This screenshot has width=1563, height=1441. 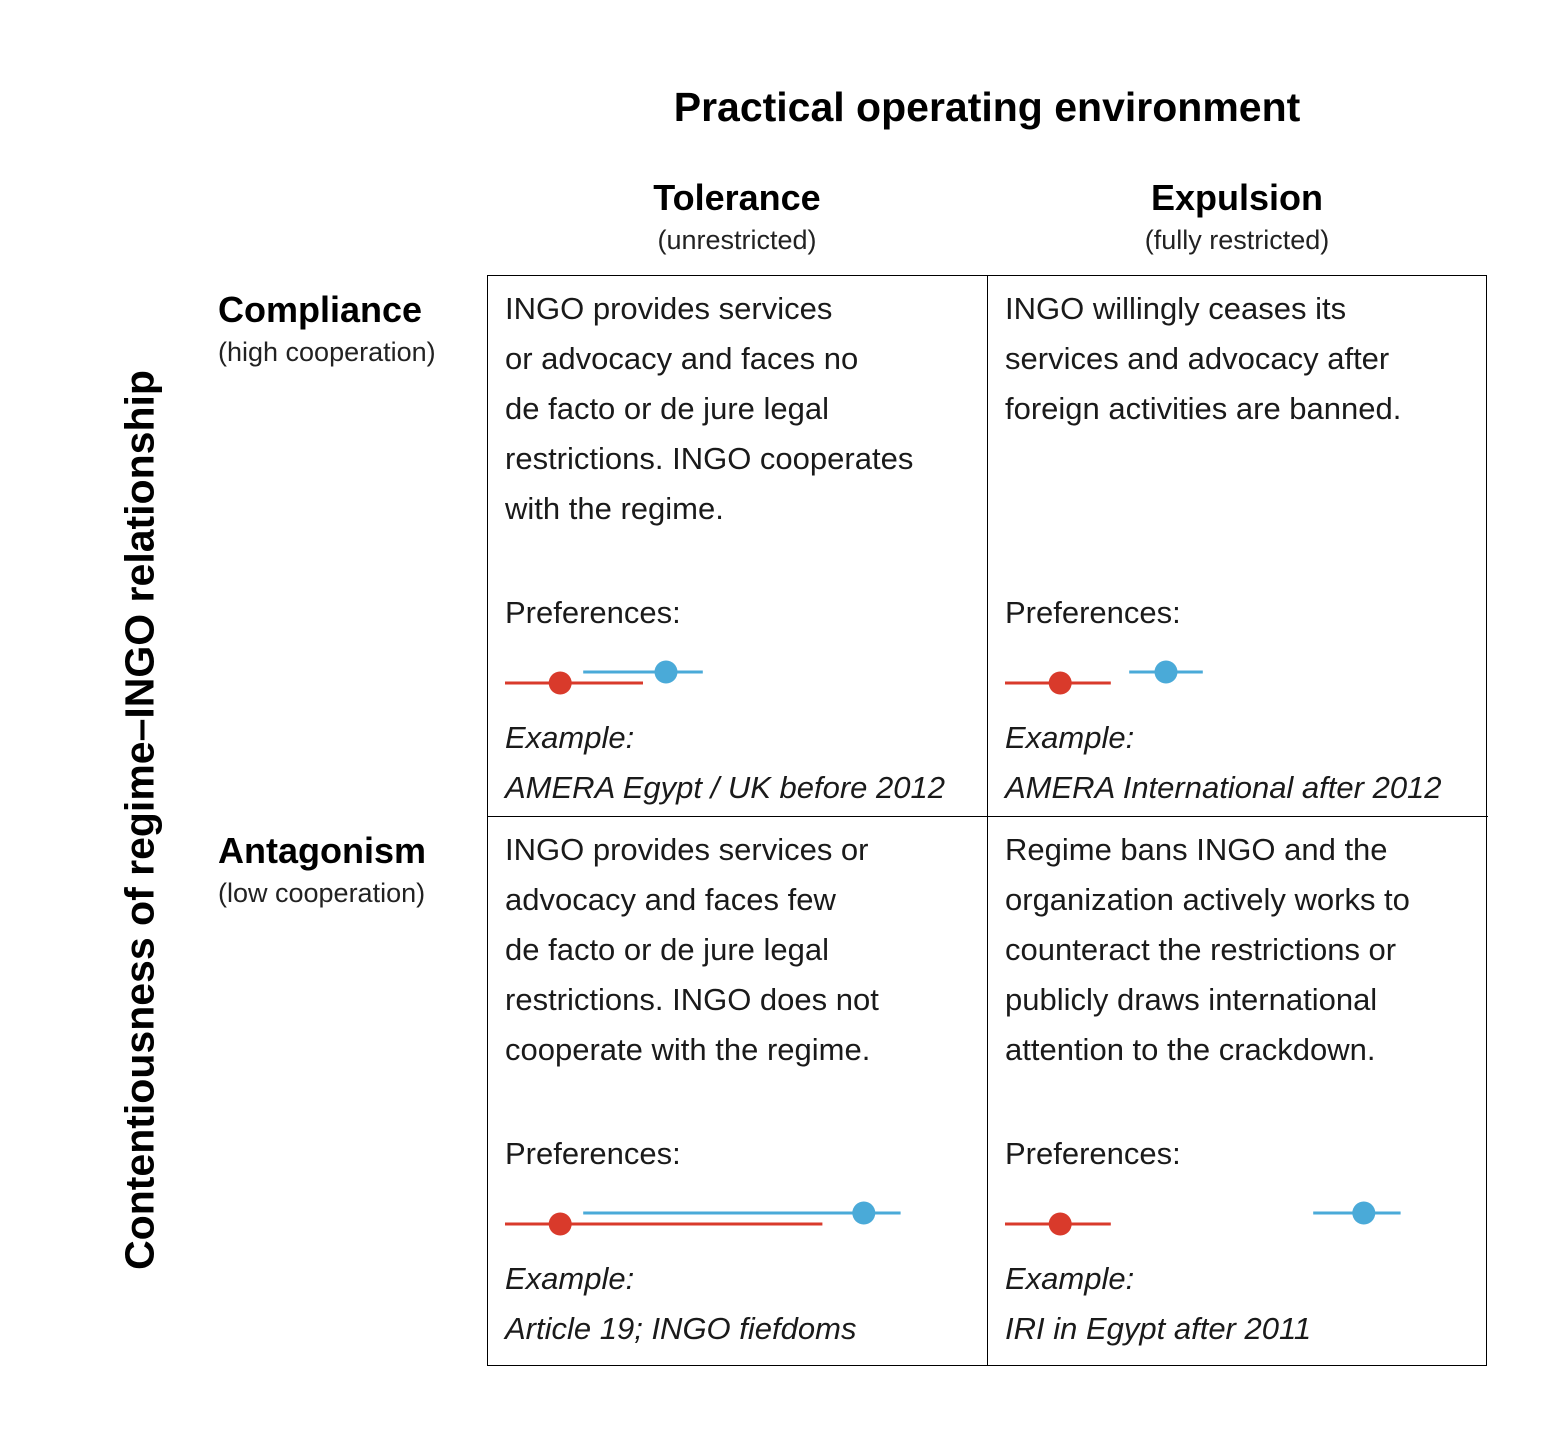 I want to click on row-header-antagonism: Antagonism (low cooperation), so click(x=349, y=869).